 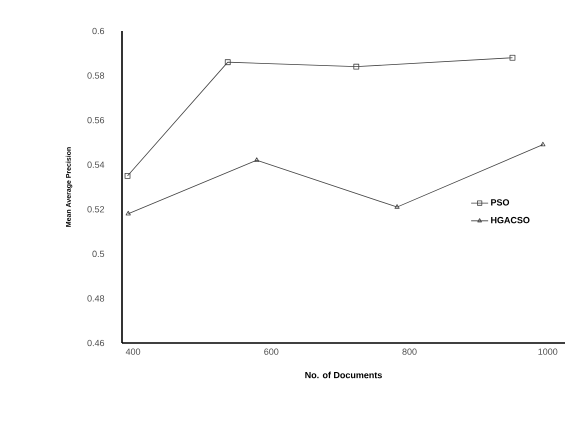 I want to click on y-tick-label: 0.5, so click(x=98, y=254).